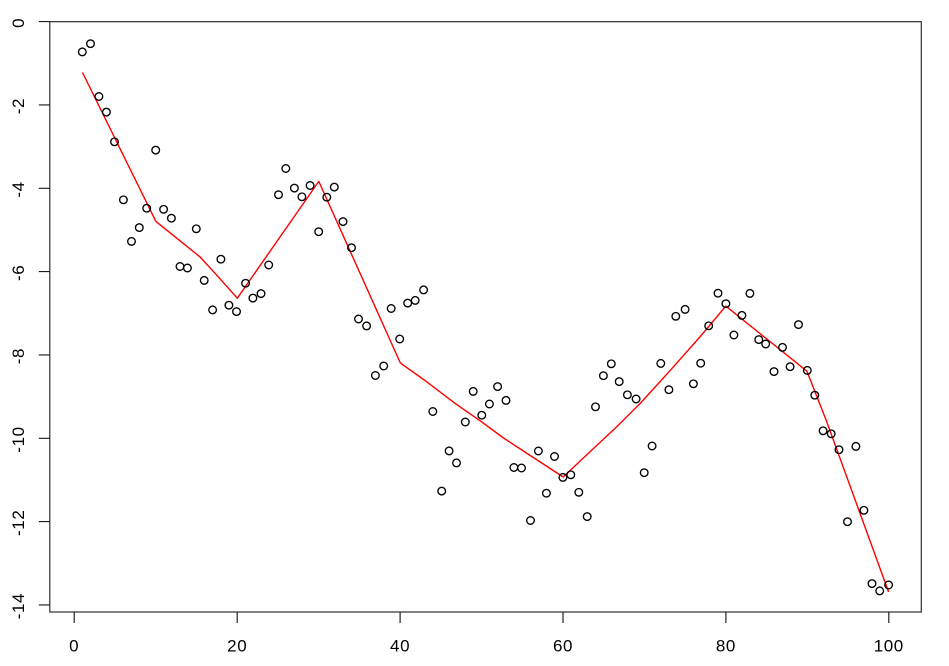  I want to click on svg-text: 100, so click(889, 645).